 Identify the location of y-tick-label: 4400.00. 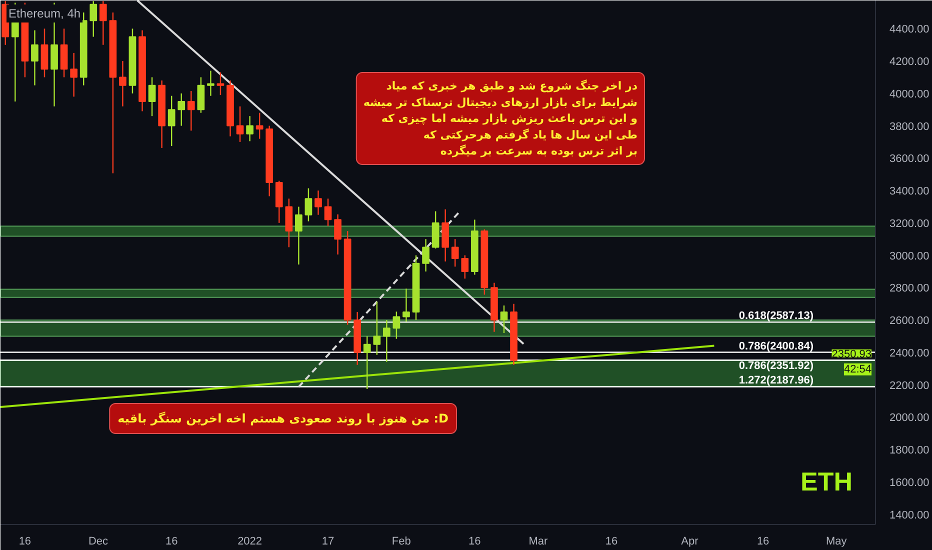
(910, 30).